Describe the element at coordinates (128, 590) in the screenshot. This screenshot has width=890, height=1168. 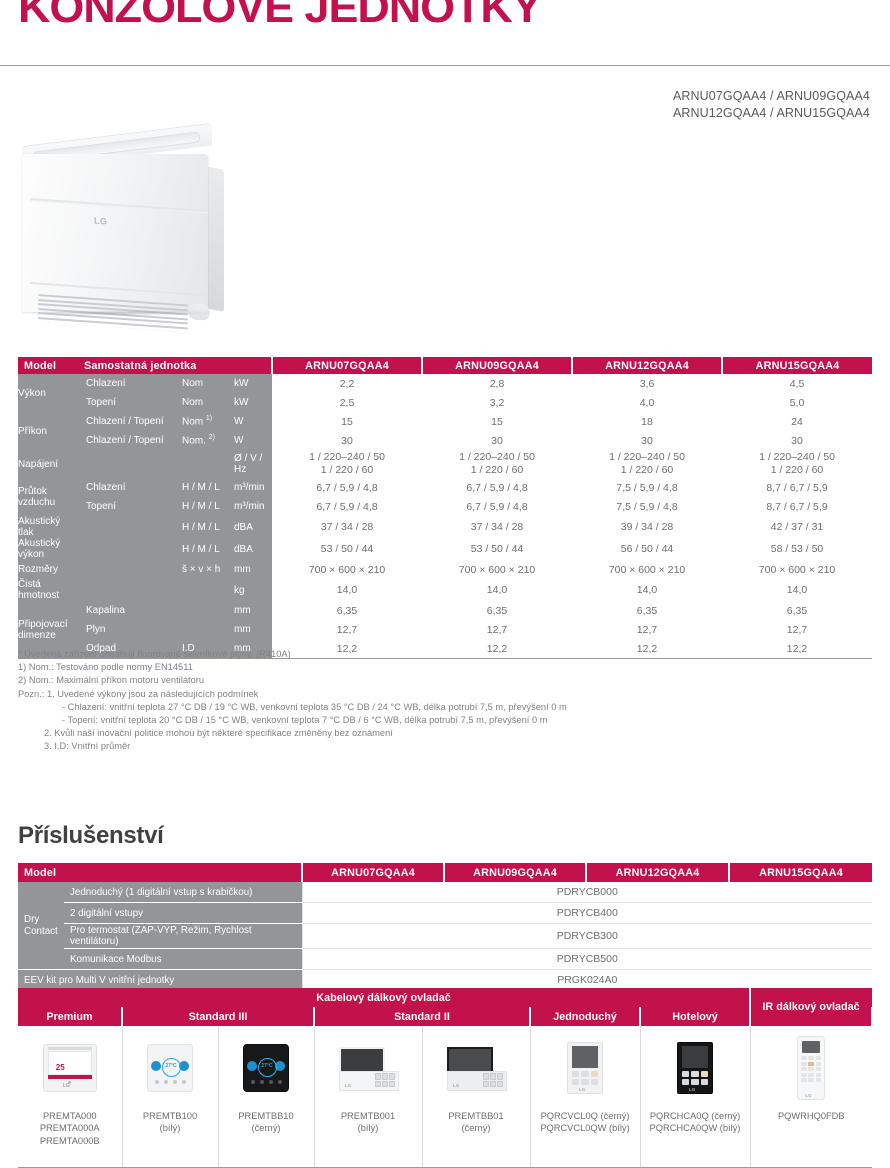
I see `spec-row-sublabel` at that location.